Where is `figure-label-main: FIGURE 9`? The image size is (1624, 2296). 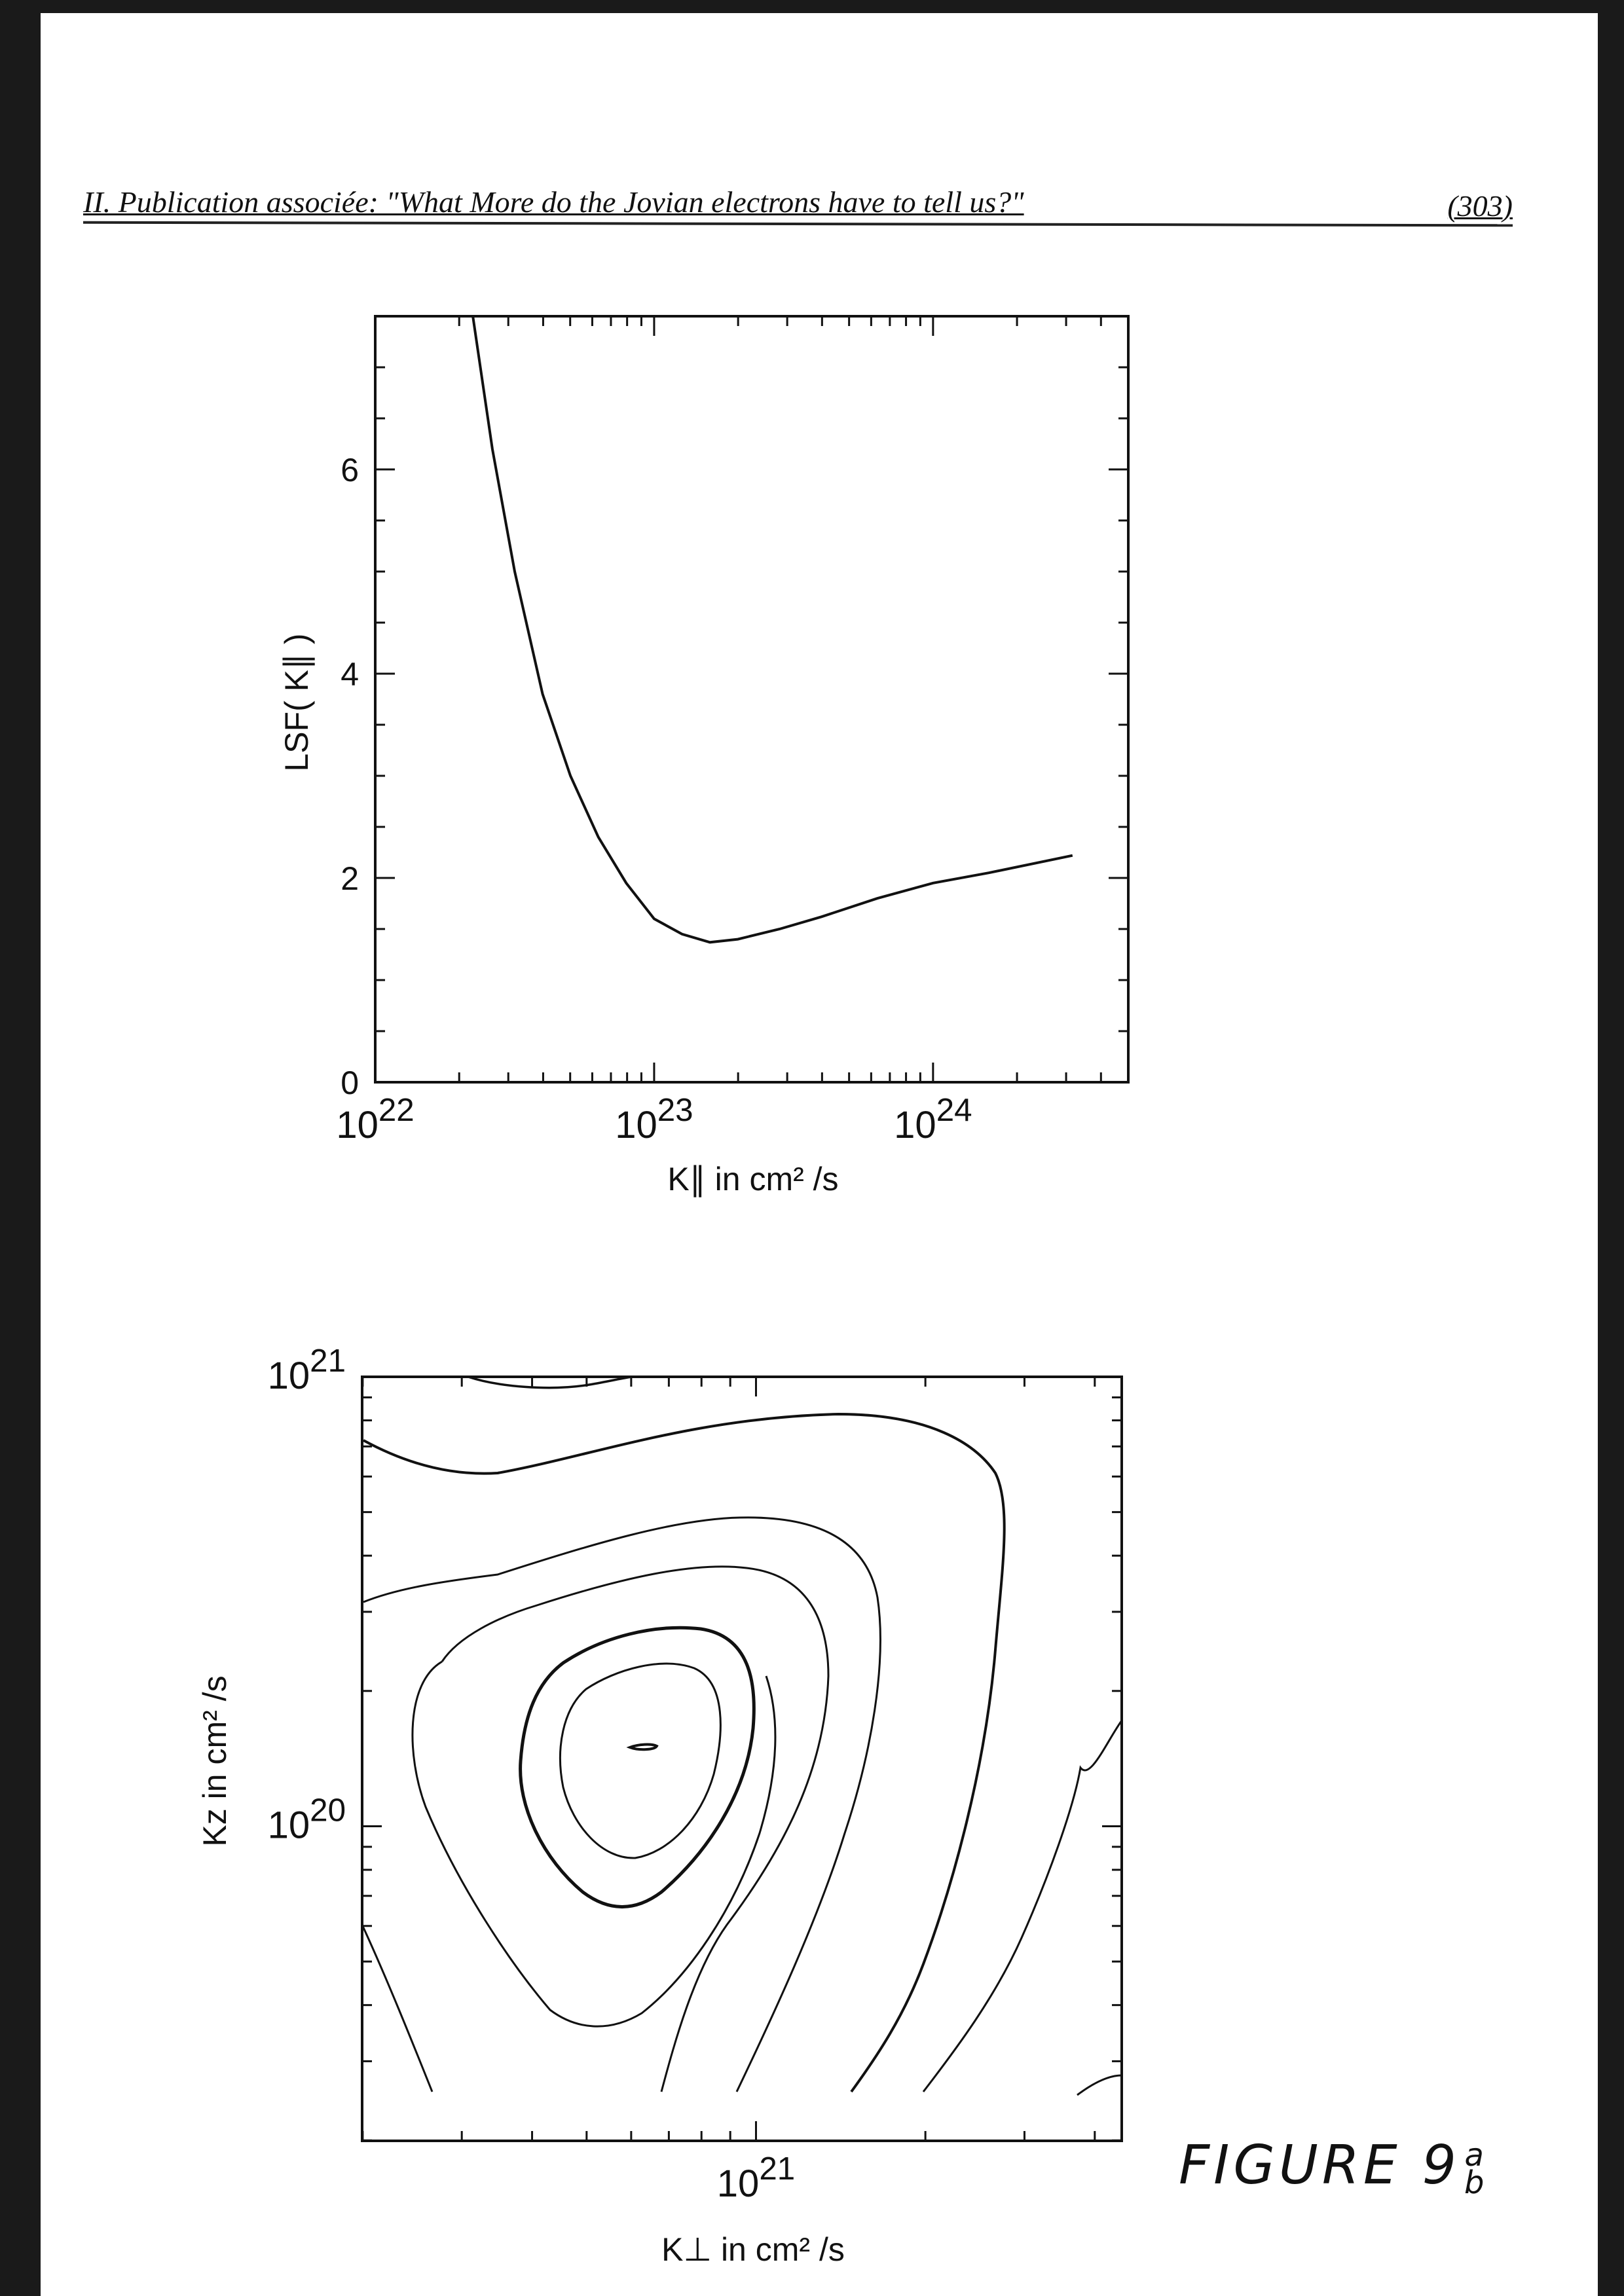 figure-label-main: FIGURE 9 is located at coordinates (1319, 2165).